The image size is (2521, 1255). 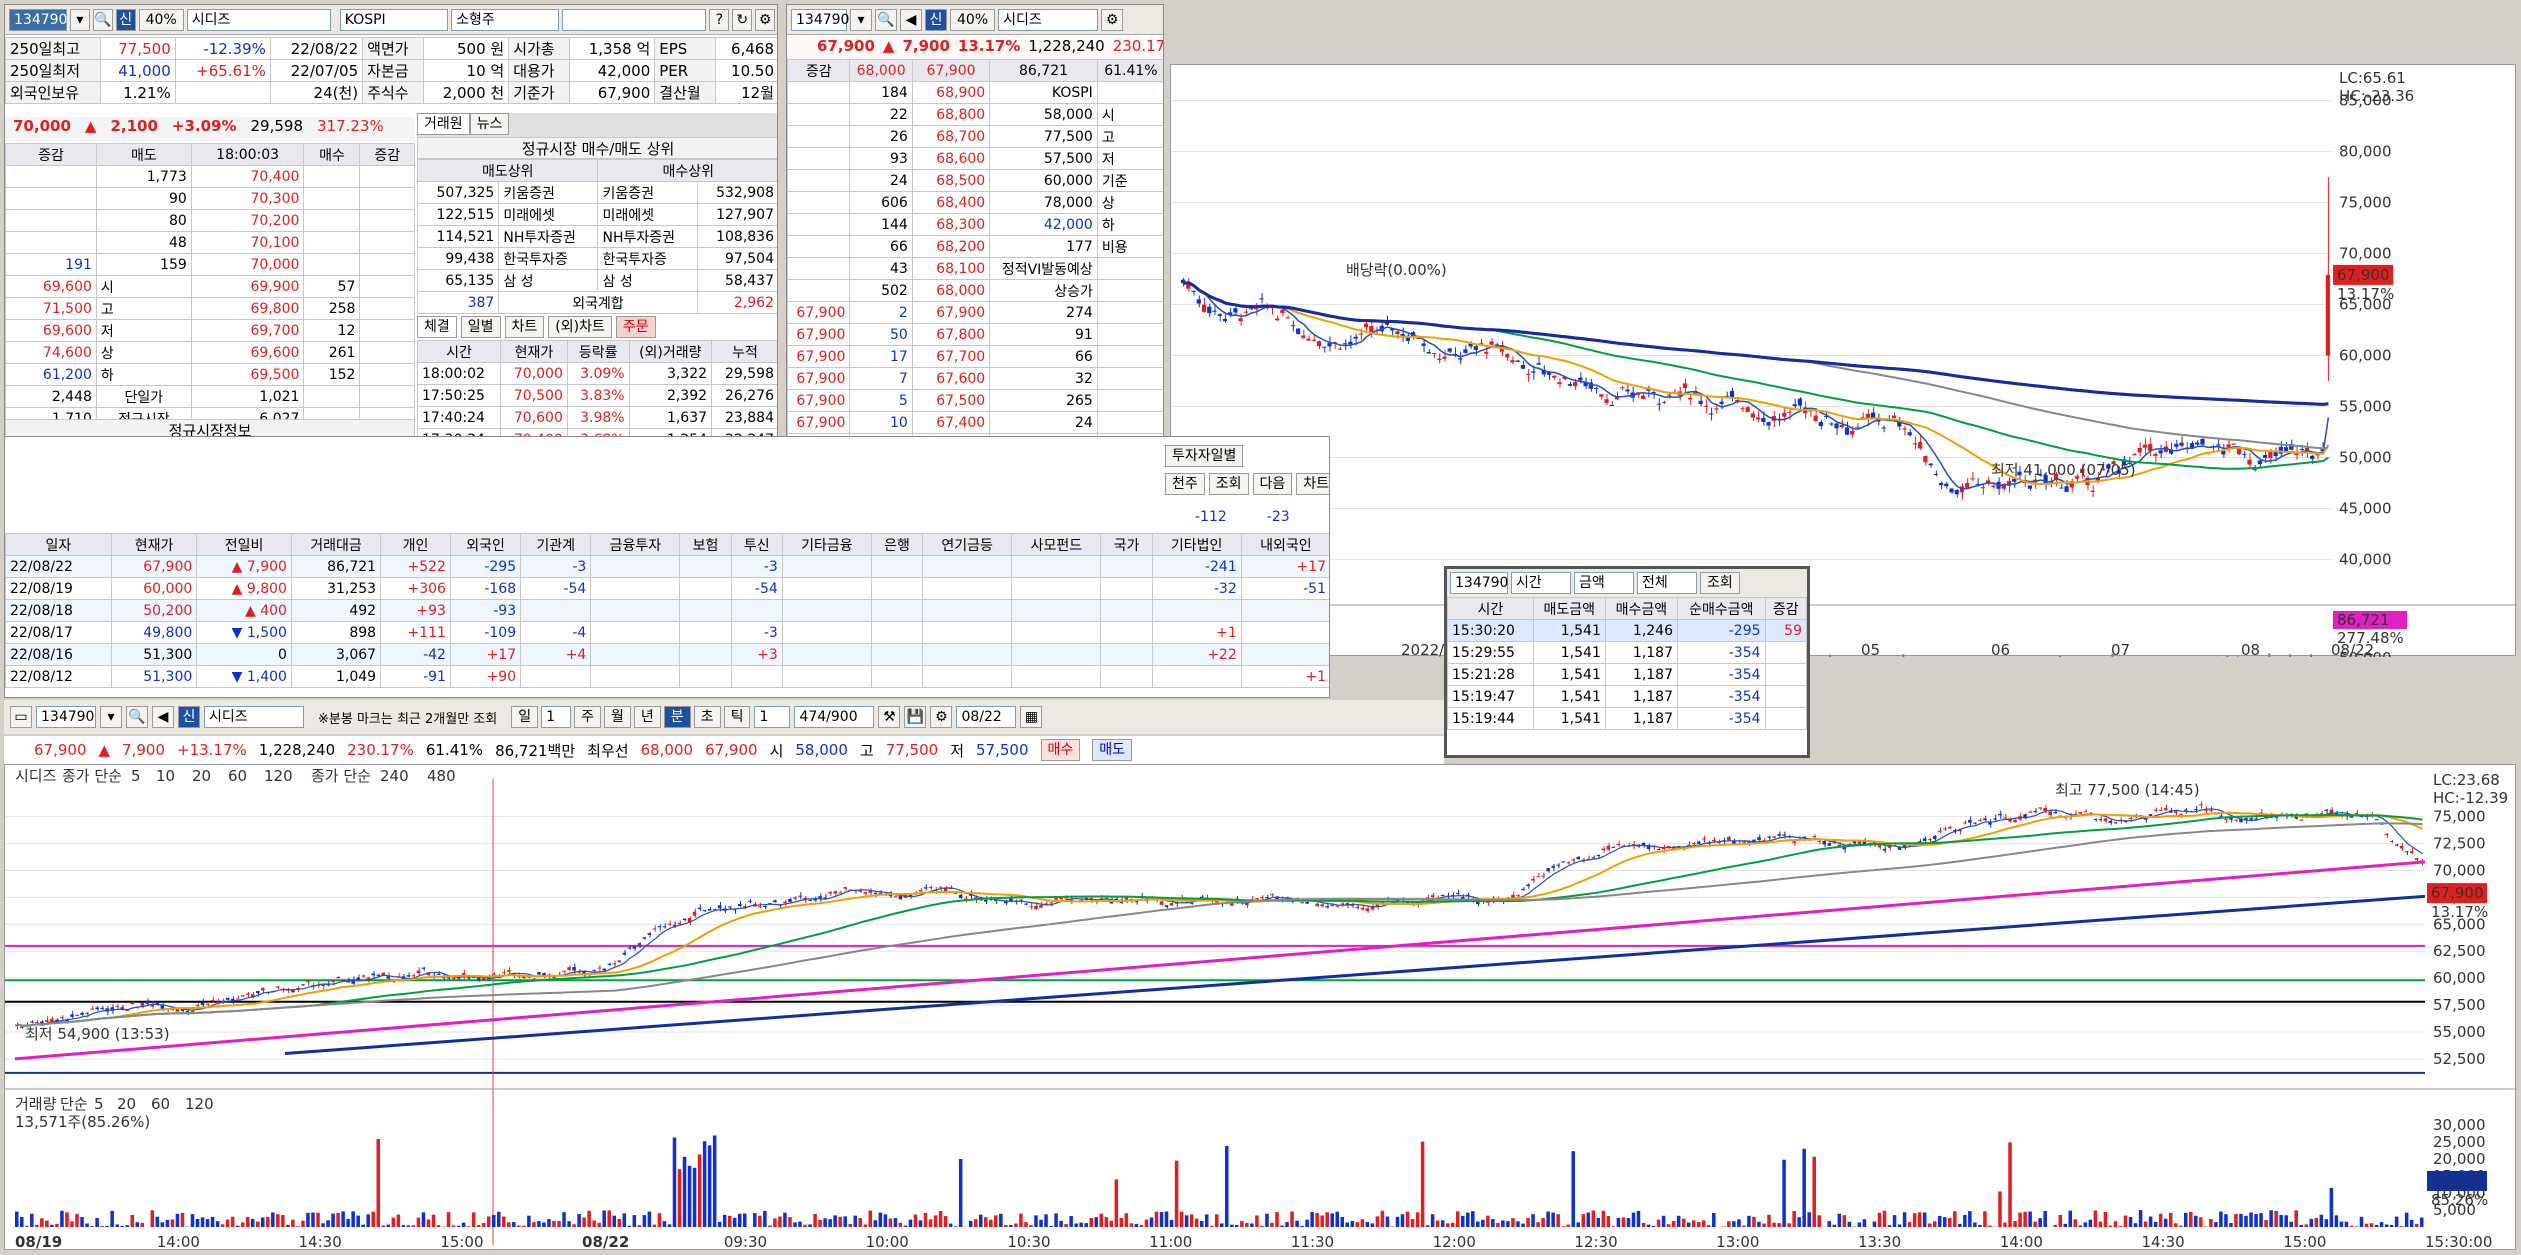 What do you see at coordinates (21, 717) in the screenshot?
I see `window-icon: ▭` at bounding box center [21, 717].